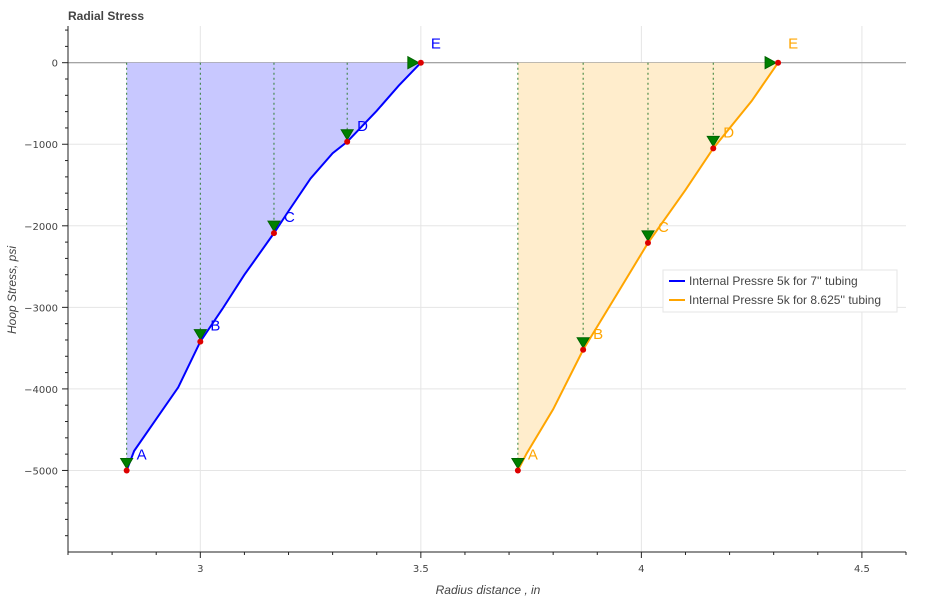  Describe the element at coordinates (142, 454) in the screenshot. I see `series-0-point-label-0: A` at that location.